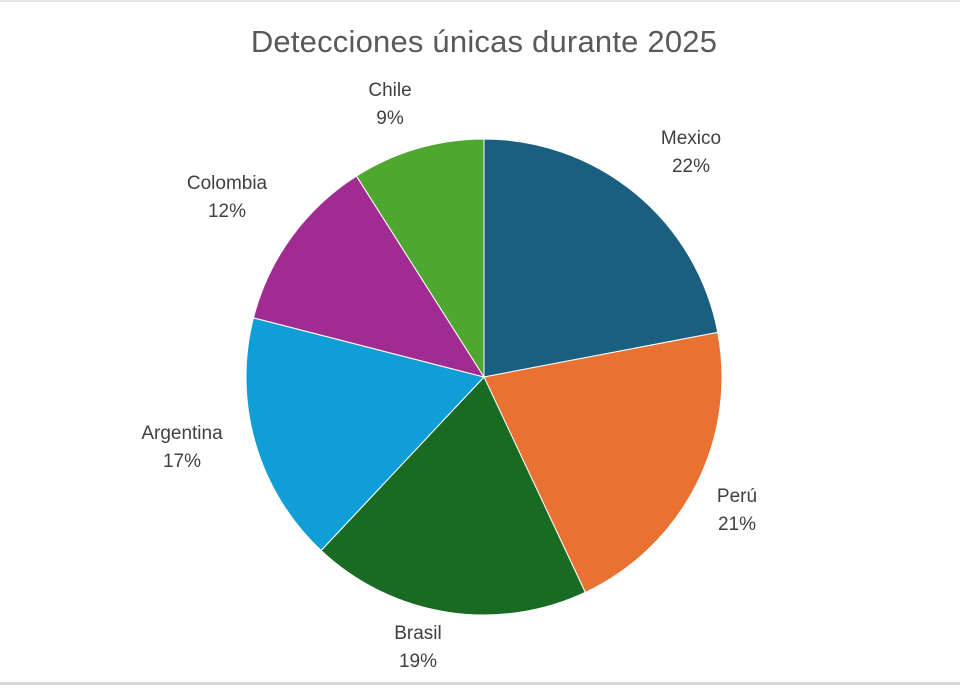 This screenshot has height=695, width=960. I want to click on label-name: Perú, so click(737, 496).